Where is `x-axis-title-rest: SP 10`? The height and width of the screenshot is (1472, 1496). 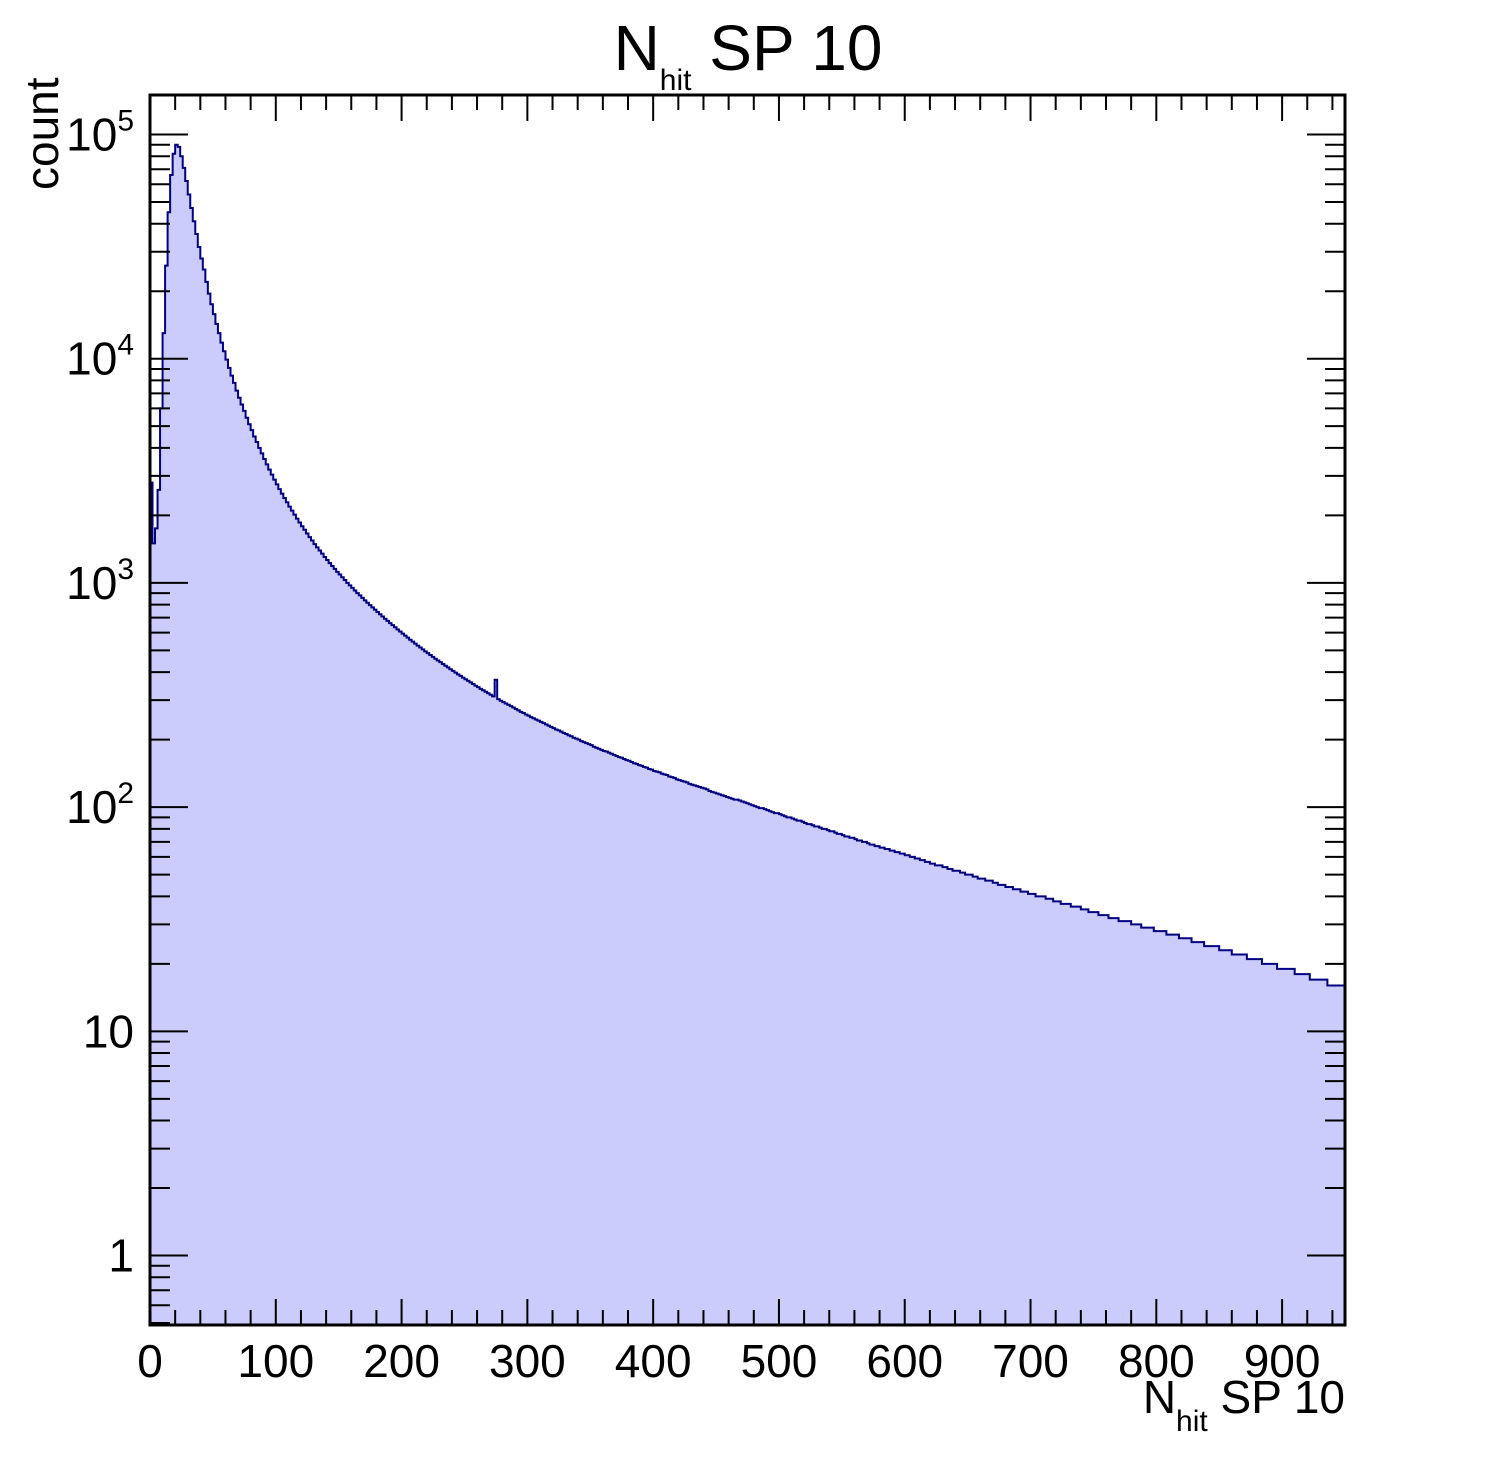
x-axis-title-rest: SP 10 is located at coordinates (1276, 1397).